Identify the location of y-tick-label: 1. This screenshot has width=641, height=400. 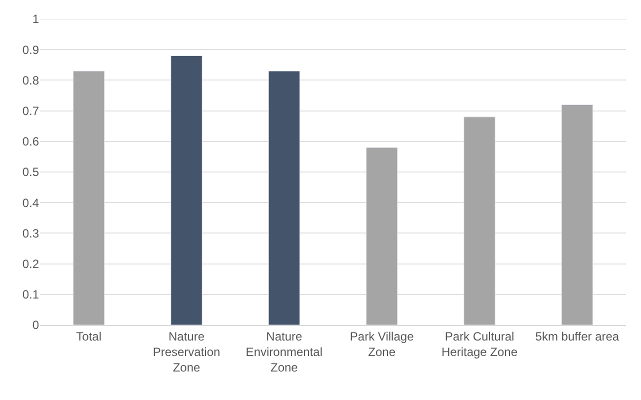
(36, 19).